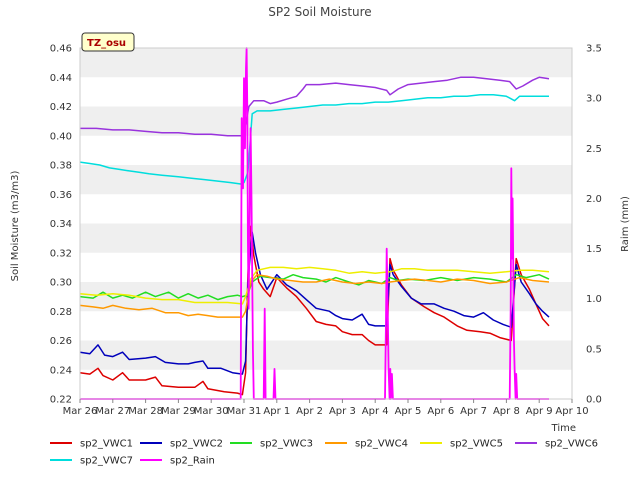 The height and width of the screenshot is (480, 640). I want to click on legend-label-sp2-rain: sp2_Rain, so click(192, 461).